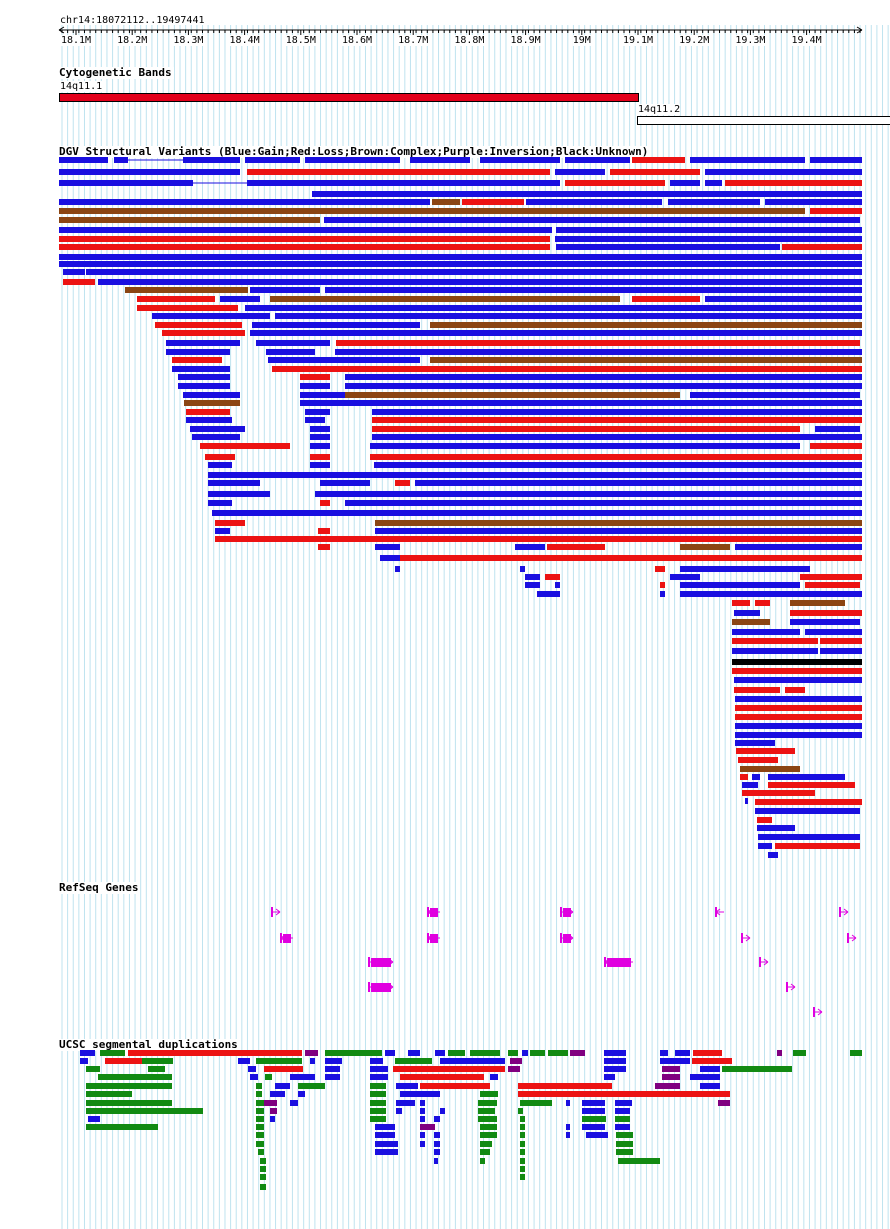 Image resolution: width=890 pixels, height=1229 pixels. What do you see at coordinates (445, 960) in the screenshot?
I see `refseq-glyphs` at bounding box center [445, 960].